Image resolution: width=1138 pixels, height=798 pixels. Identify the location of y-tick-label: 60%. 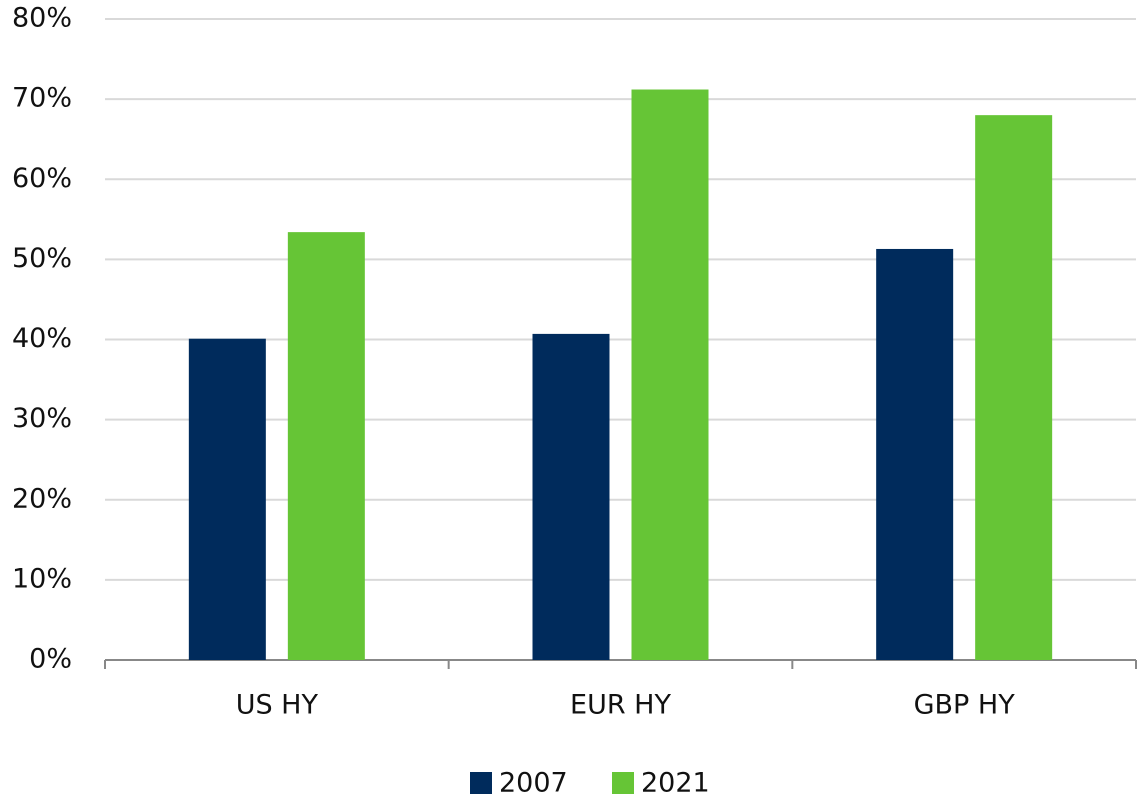
(42, 178).